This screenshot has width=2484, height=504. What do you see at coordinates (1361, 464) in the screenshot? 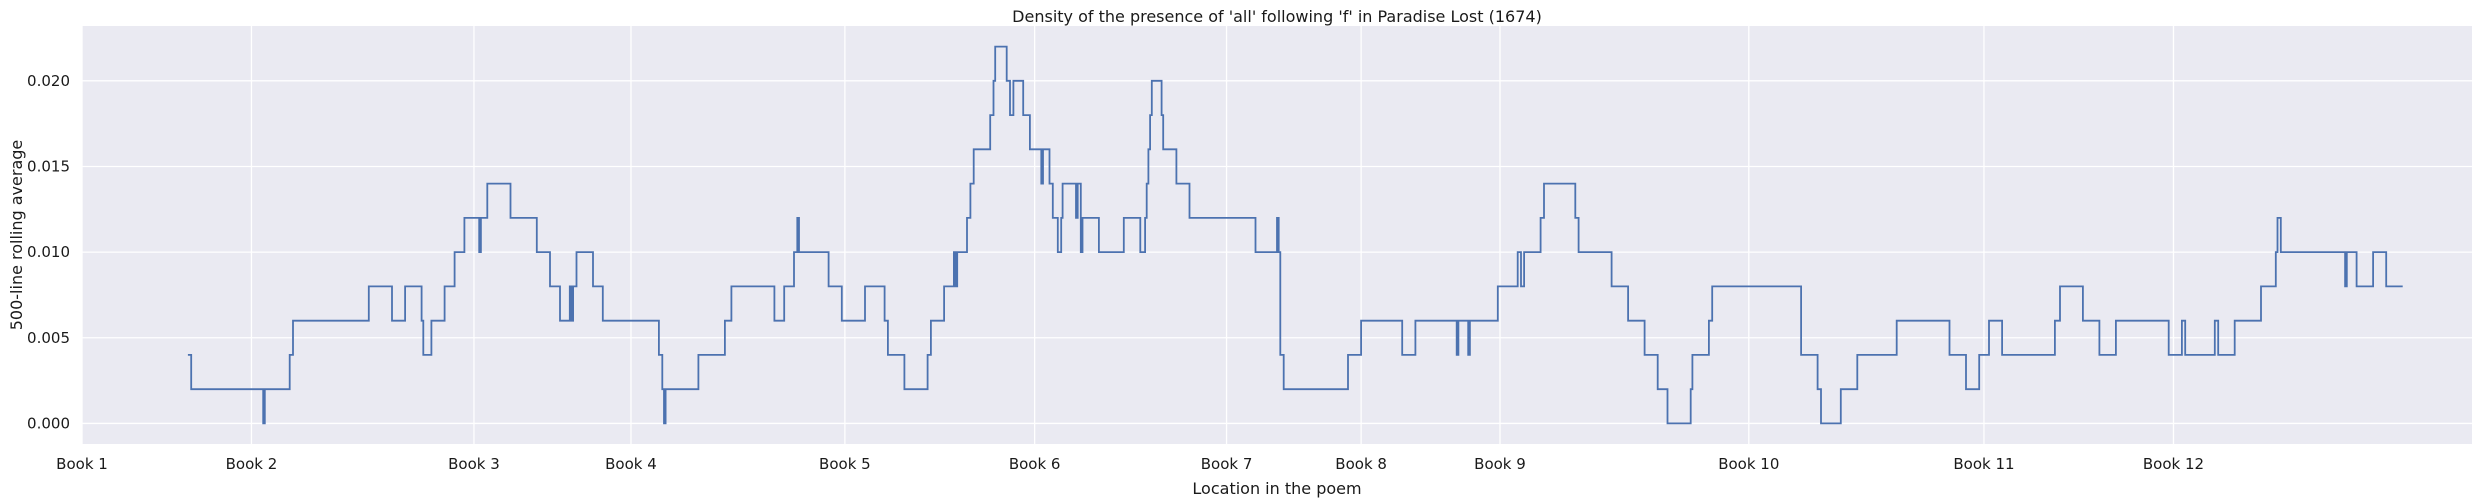
I see `x-tick-label: Book 8` at bounding box center [1361, 464].